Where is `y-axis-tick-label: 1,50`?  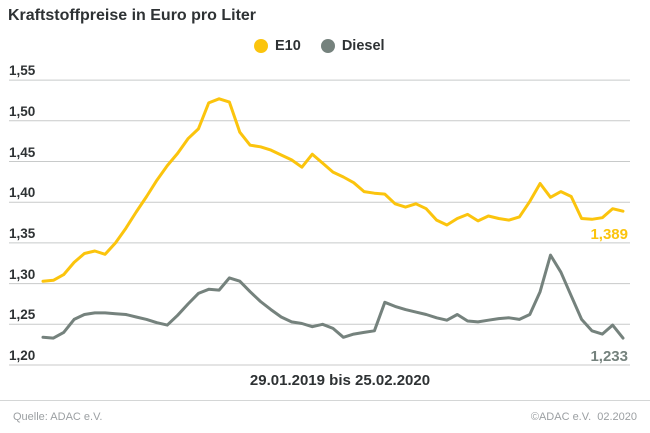 y-axis-tick-label: 1,50 is located at coordinates (22, 111).